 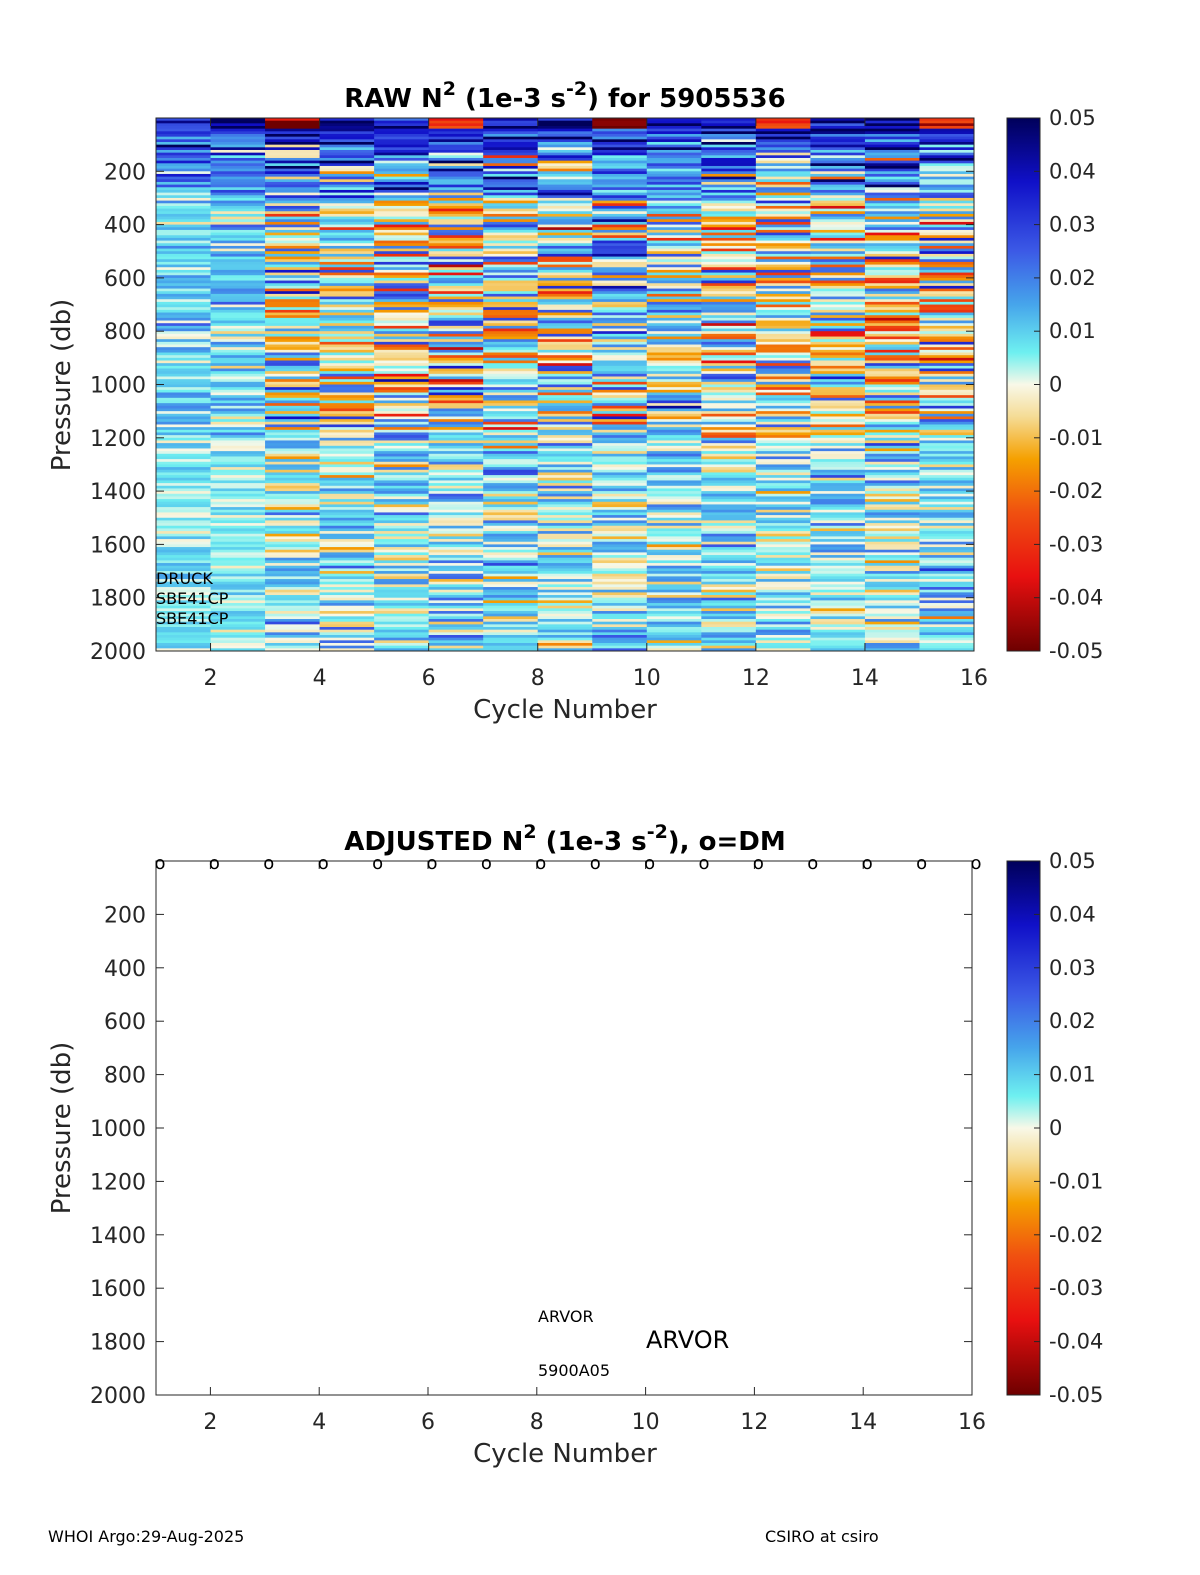 What do you see at coordinates (1076, 598) in the screenshot?
I see `raw-colorbar-tick-label: -0.04` at bounding box center [1076, 598].